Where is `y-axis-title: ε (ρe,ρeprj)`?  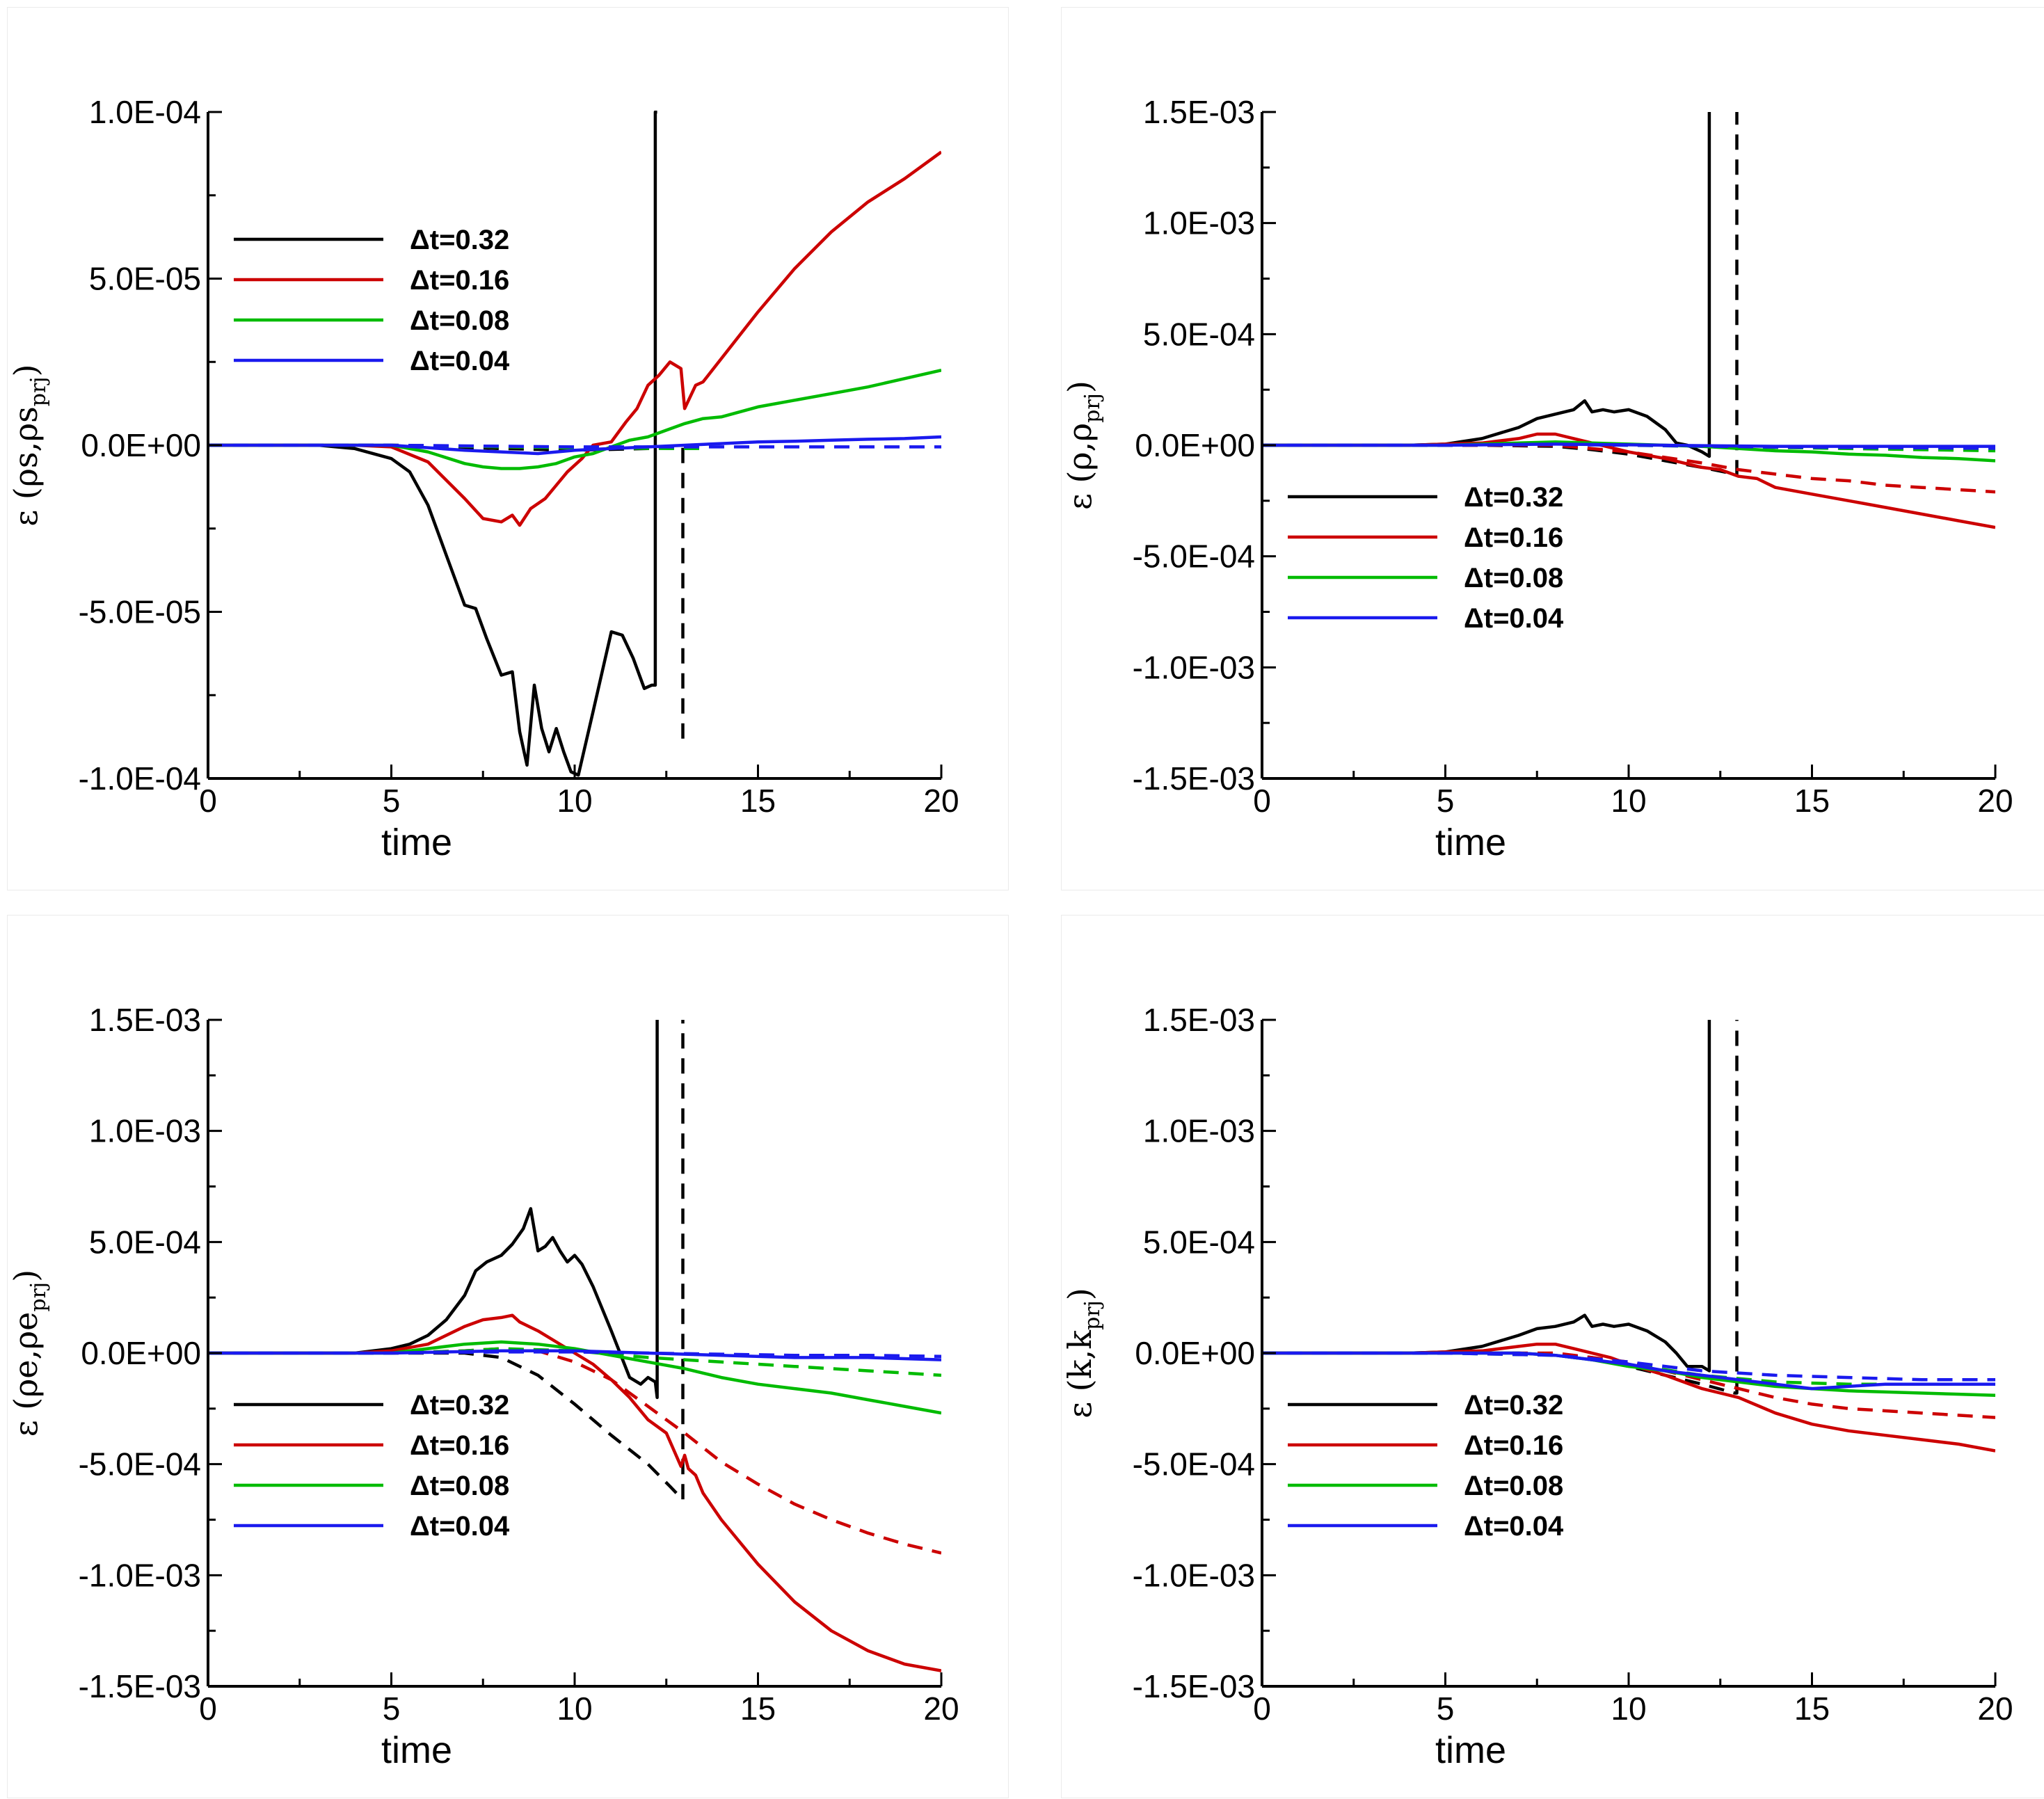
y-axis-title: ε (ρe,ρeprj) is located at coordinates (29, 1353).